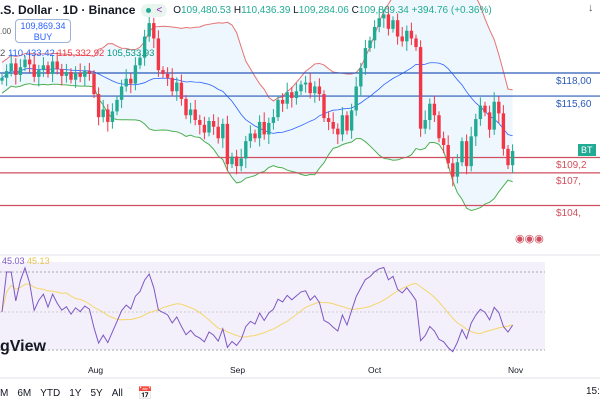 This screenshot has width=600, height=400. Describe the element at coordinates (50, 393) in the screenshot. I see `range-ytd: YTD` at that location.